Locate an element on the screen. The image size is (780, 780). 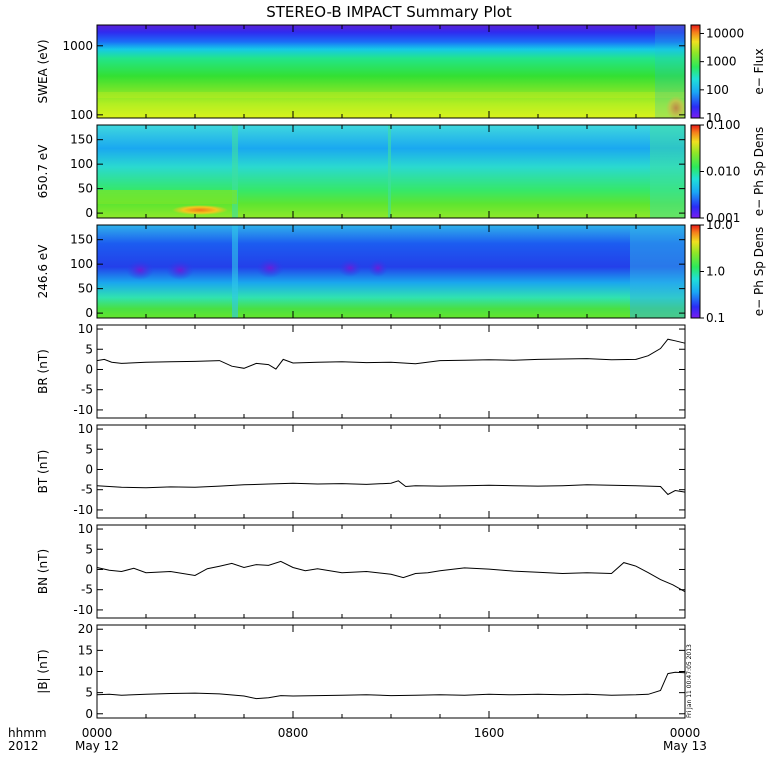
ytick-label: 1000 is located at coordinates (77, 46).